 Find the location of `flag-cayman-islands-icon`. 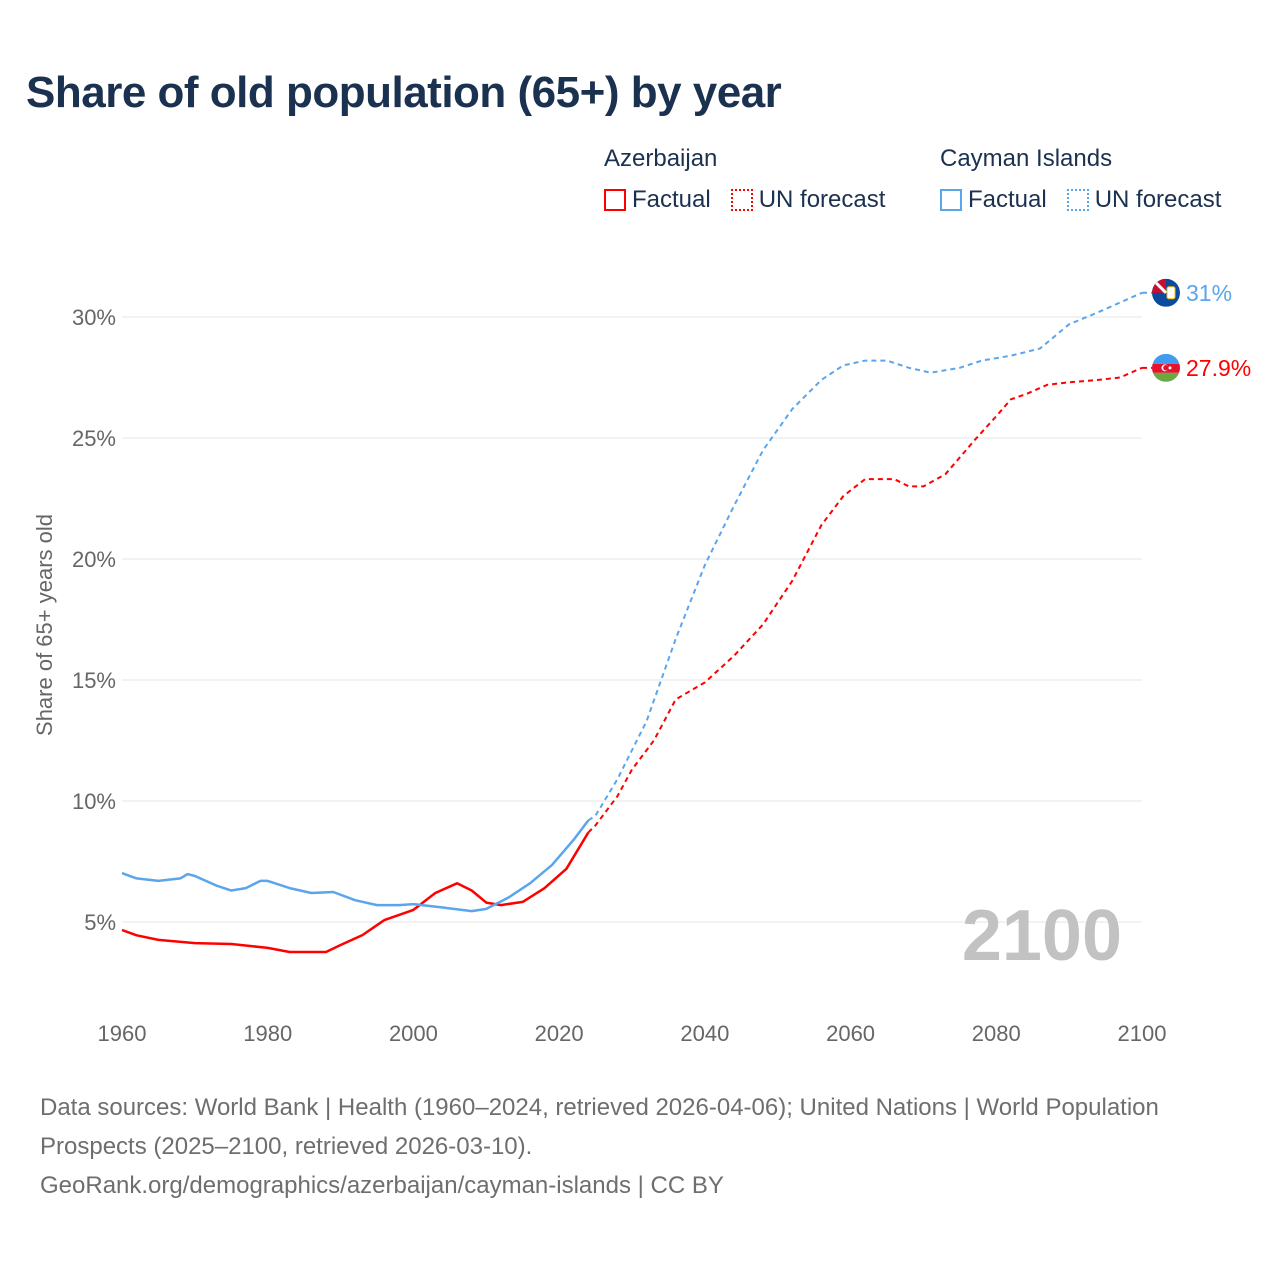

flag-cayman-islands-icon is located at coordinates (1166, 292).